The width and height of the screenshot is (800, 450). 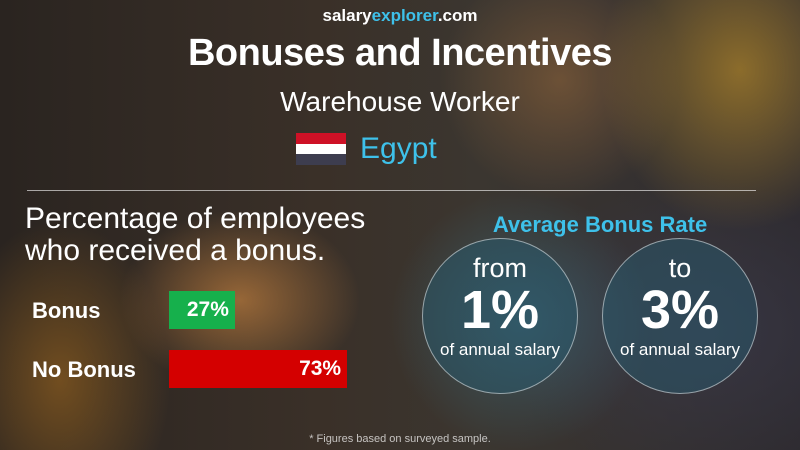 What do you see at coordinates (400, 439) in the screenshot?
I see `footnote: * Figures based on surveyed sample.` at bounding box center [400, 439].